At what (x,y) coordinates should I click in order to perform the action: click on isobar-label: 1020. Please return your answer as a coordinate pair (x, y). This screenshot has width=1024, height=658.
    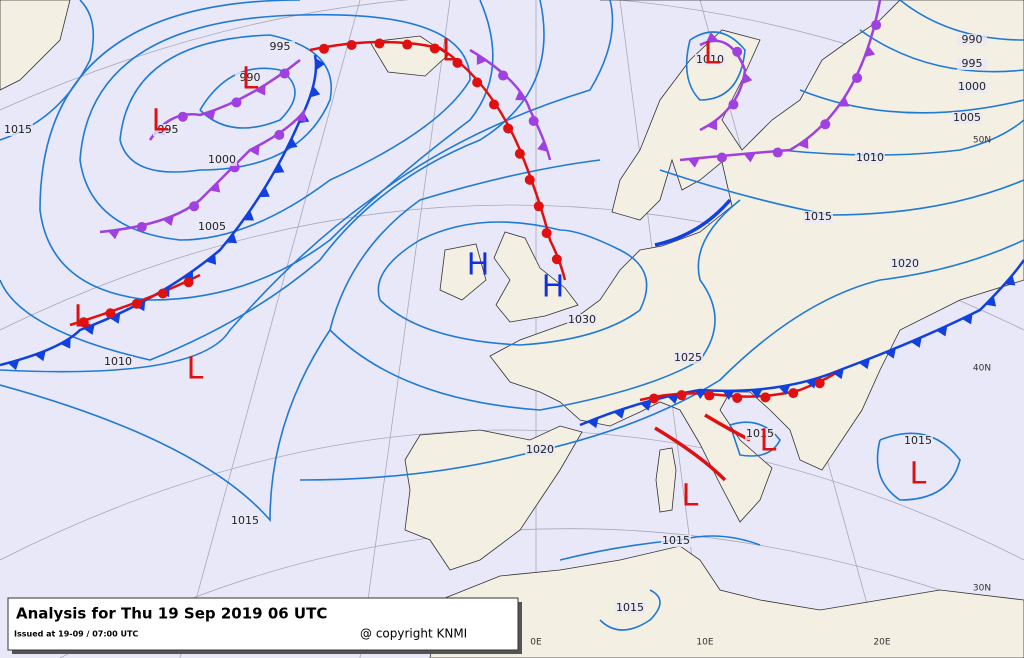
    Looking at the image, I should click on (540, 449).